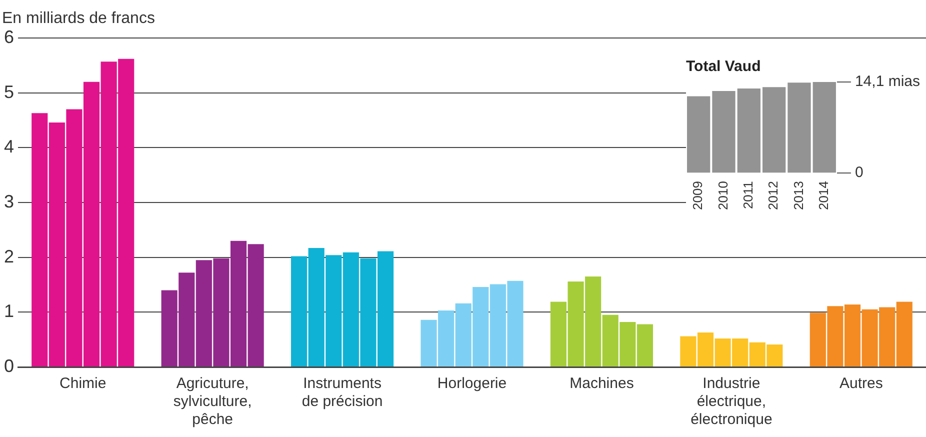 The image size is (926, 437). What do you see at coordinates (823, 195) in the screenshot?
I see `x-tick-label: 2014` at bounding box center [823, 195].